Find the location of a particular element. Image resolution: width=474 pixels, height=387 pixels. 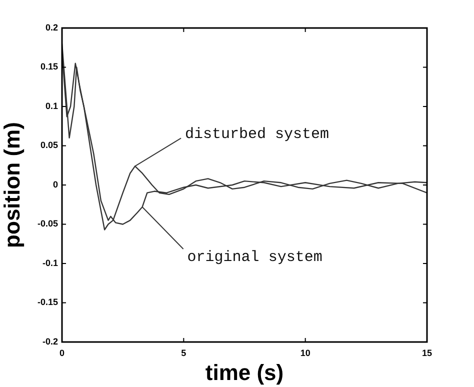

annotation: disturbed system is located at coordinates (257, 135).